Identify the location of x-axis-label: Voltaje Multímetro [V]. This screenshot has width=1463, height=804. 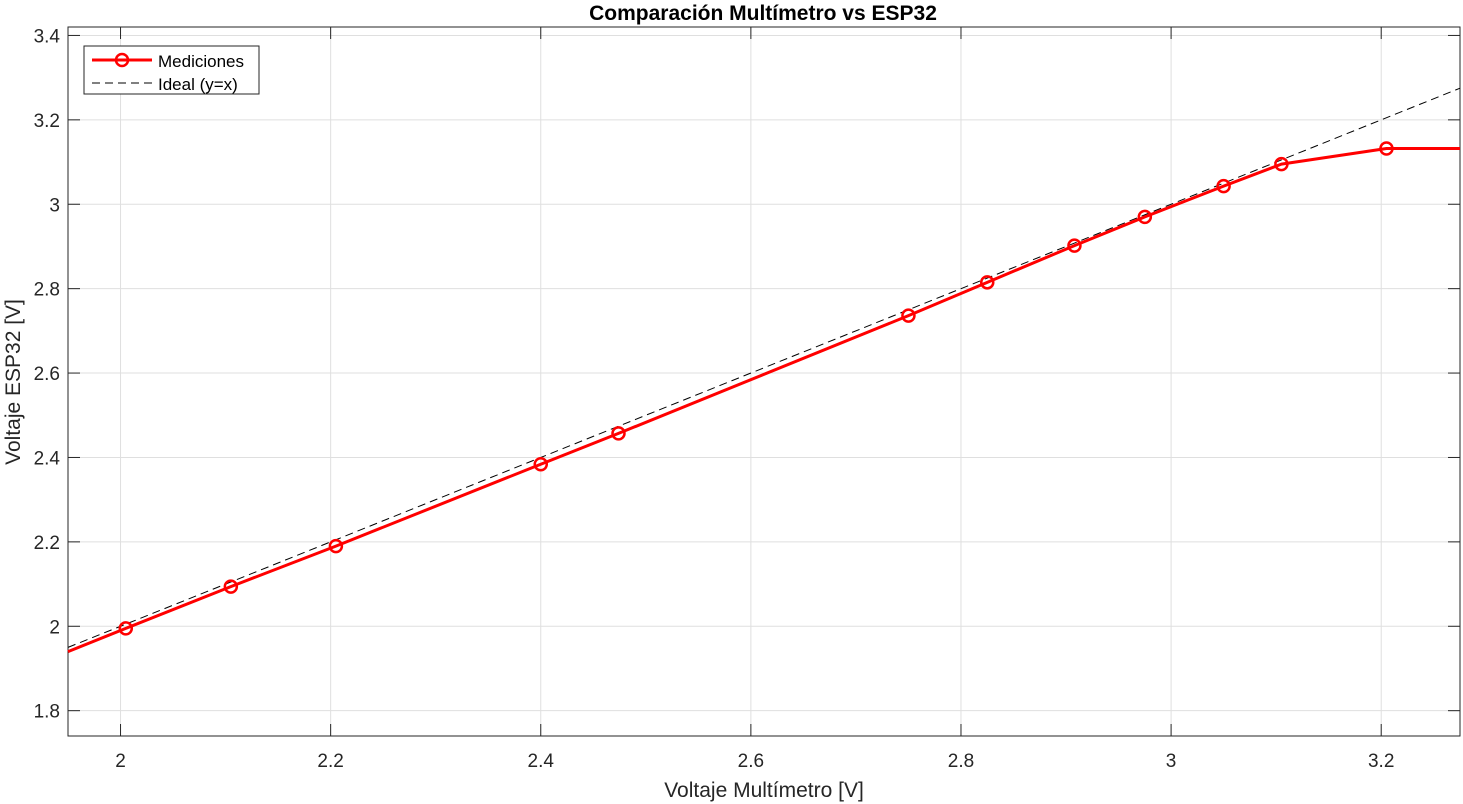
(764, 790).